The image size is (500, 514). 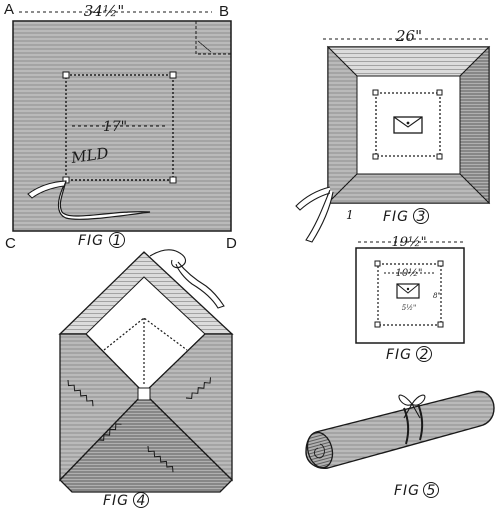 What do you see at coordinates (224, 11) in the screenshot?
I see `fig1-corner-b: B` at bounding box center [224, 11].